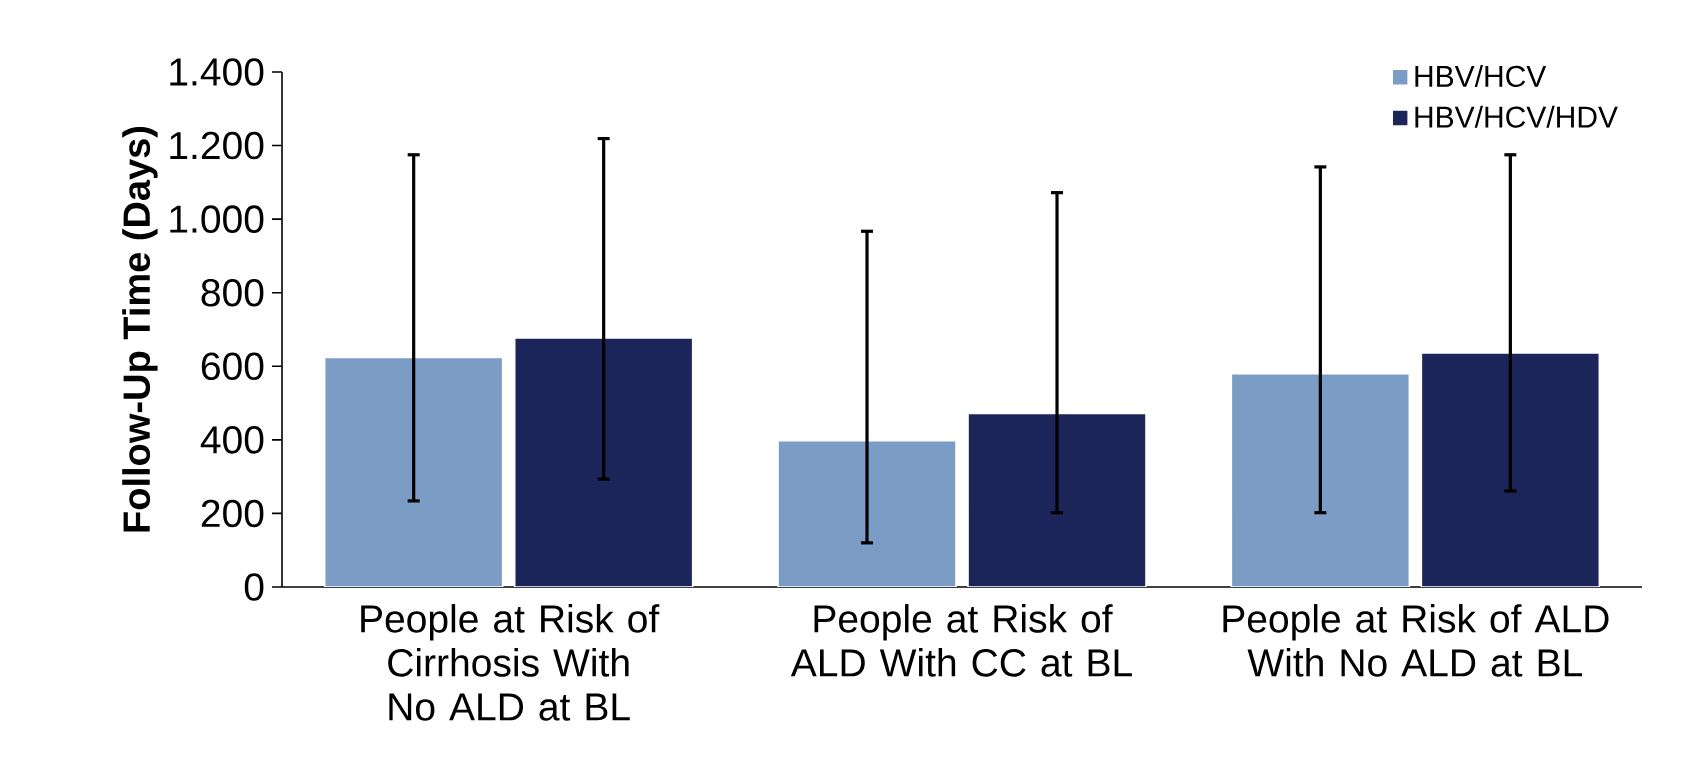  I want to click on x-tick-label: People at Risk of ALD With No ALD at BL, so click(1416, 640).